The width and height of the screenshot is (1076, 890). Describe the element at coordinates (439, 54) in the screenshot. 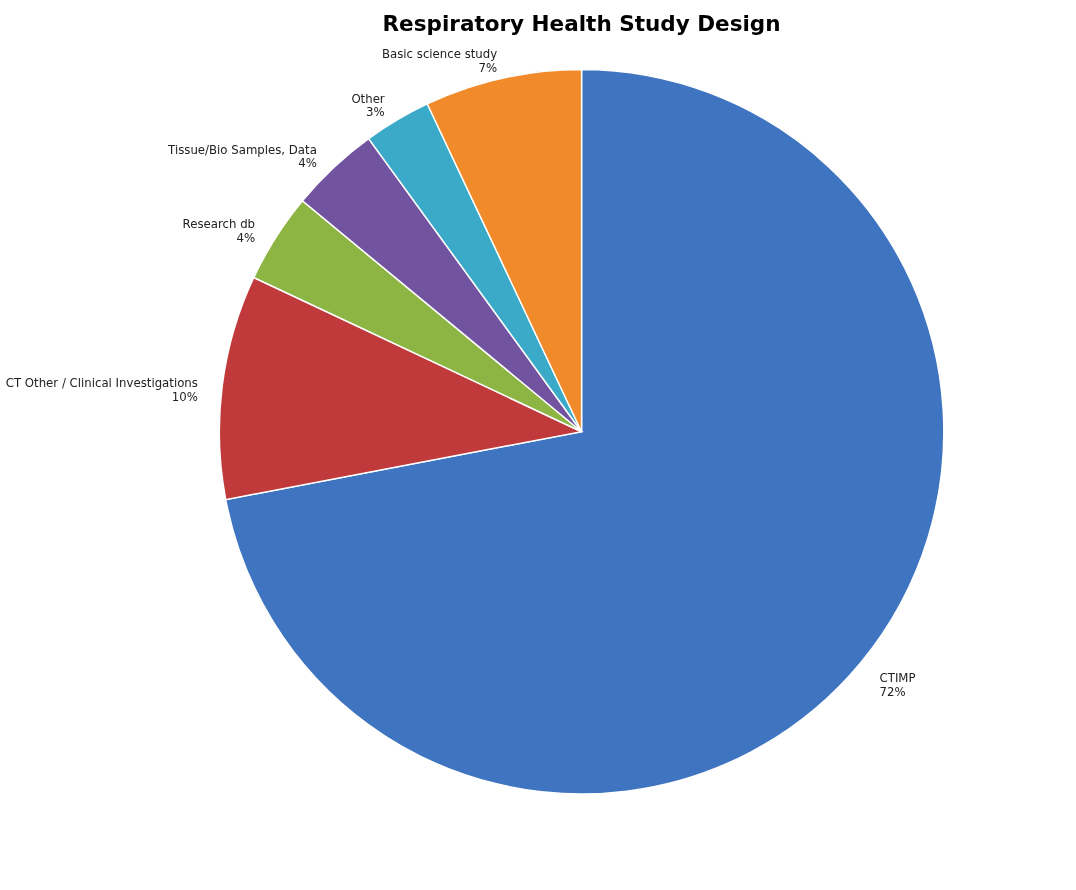

I see `slice-label: Basic science study` at that location.